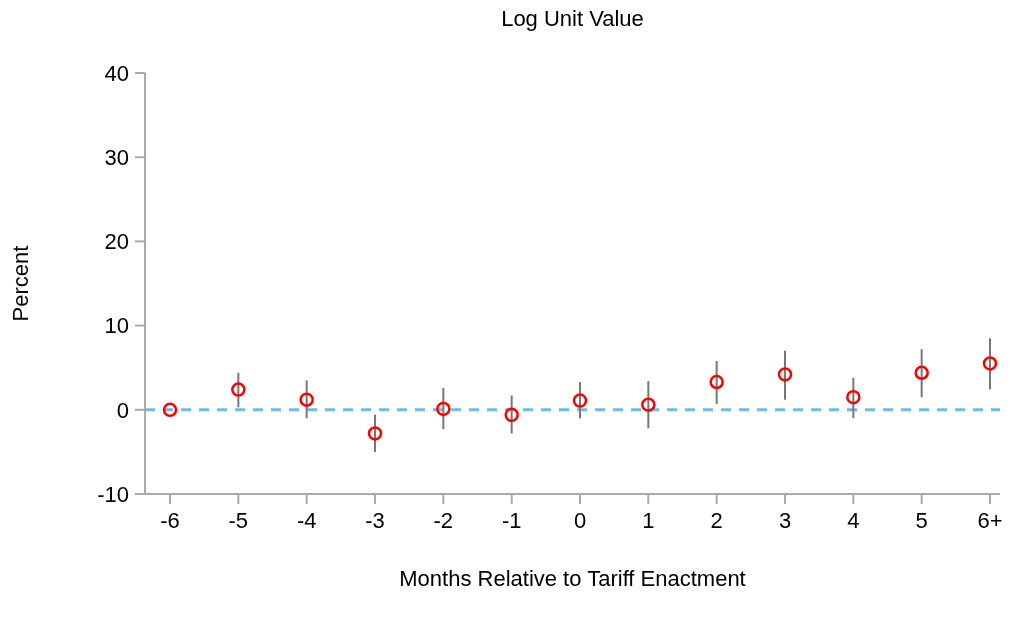  I want to click on y-tick-label: -10, so click(113, 494).